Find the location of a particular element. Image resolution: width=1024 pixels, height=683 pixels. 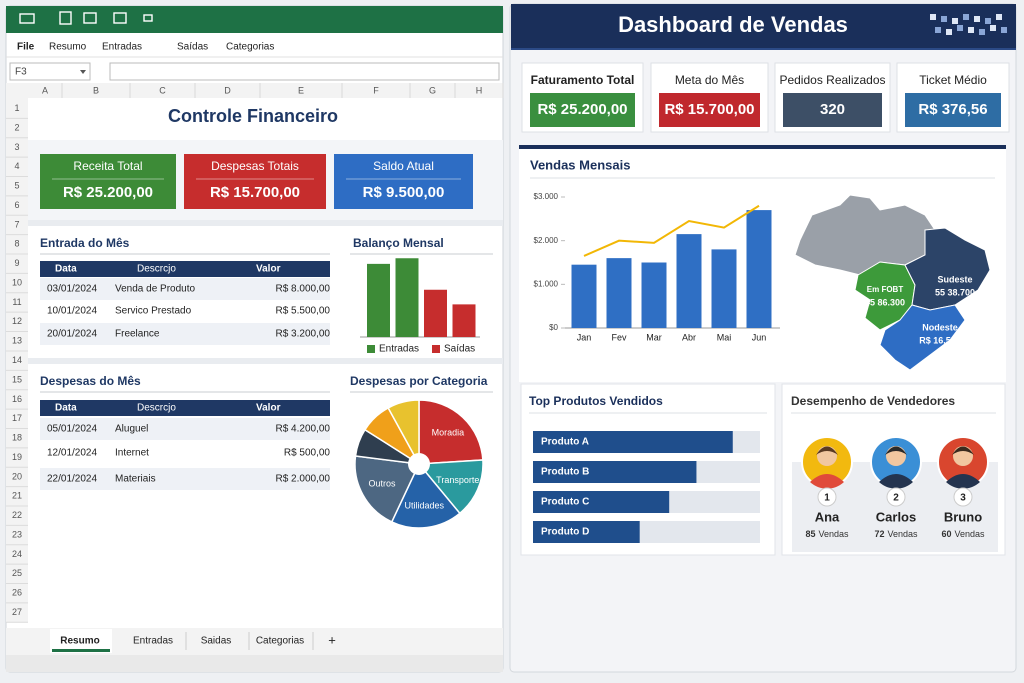

legend-label: Entradas is located at coordinates (399, 349).